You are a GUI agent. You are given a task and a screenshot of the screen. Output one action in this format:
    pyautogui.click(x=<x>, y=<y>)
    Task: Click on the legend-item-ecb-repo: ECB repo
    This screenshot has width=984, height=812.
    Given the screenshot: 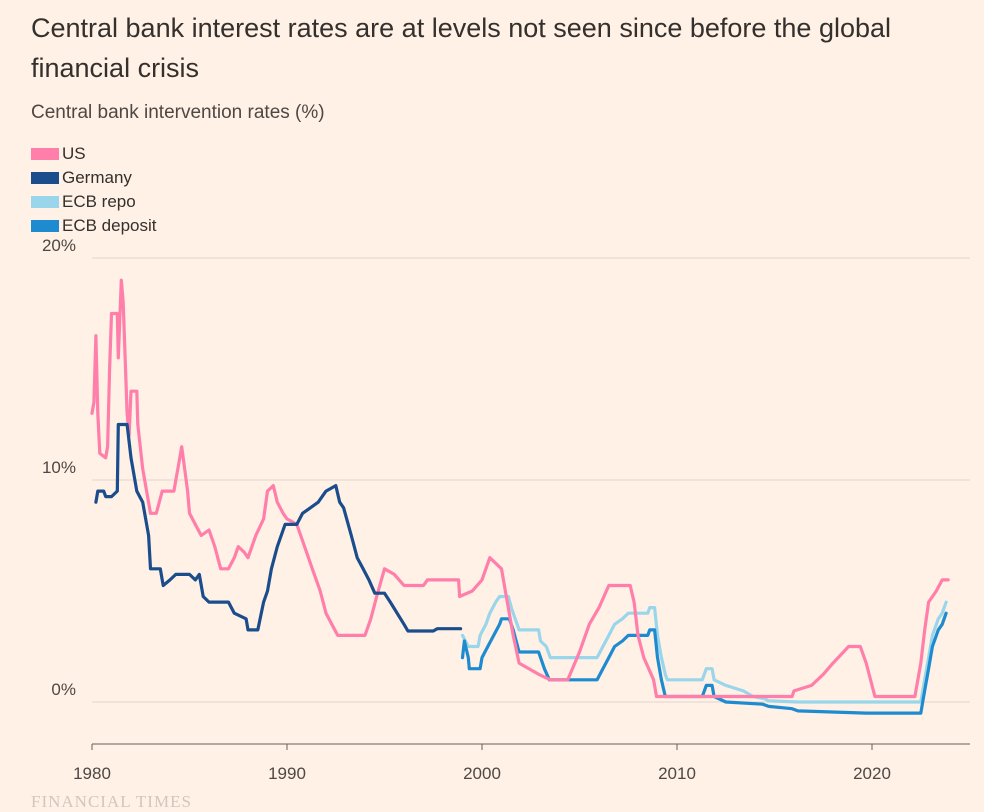 What is the action you would take?
    pyautogui.click(x=94, y=202)
    